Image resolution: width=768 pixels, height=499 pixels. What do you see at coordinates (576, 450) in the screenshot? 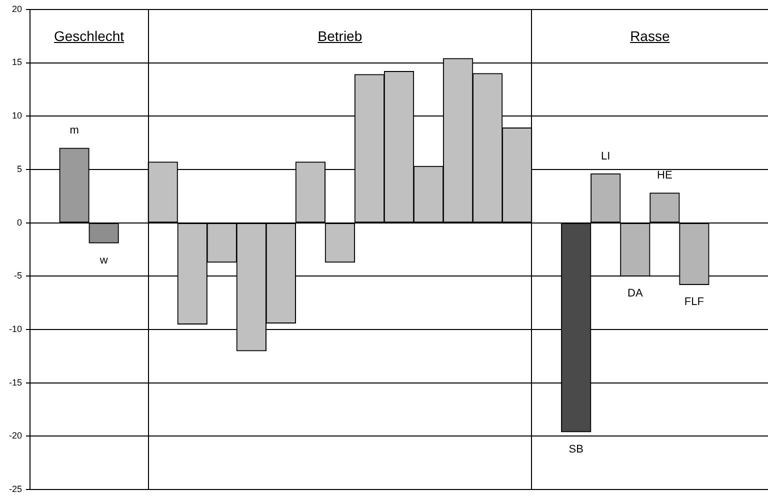
I see `x-tick-label: SB` at bounding box center [576, 450].